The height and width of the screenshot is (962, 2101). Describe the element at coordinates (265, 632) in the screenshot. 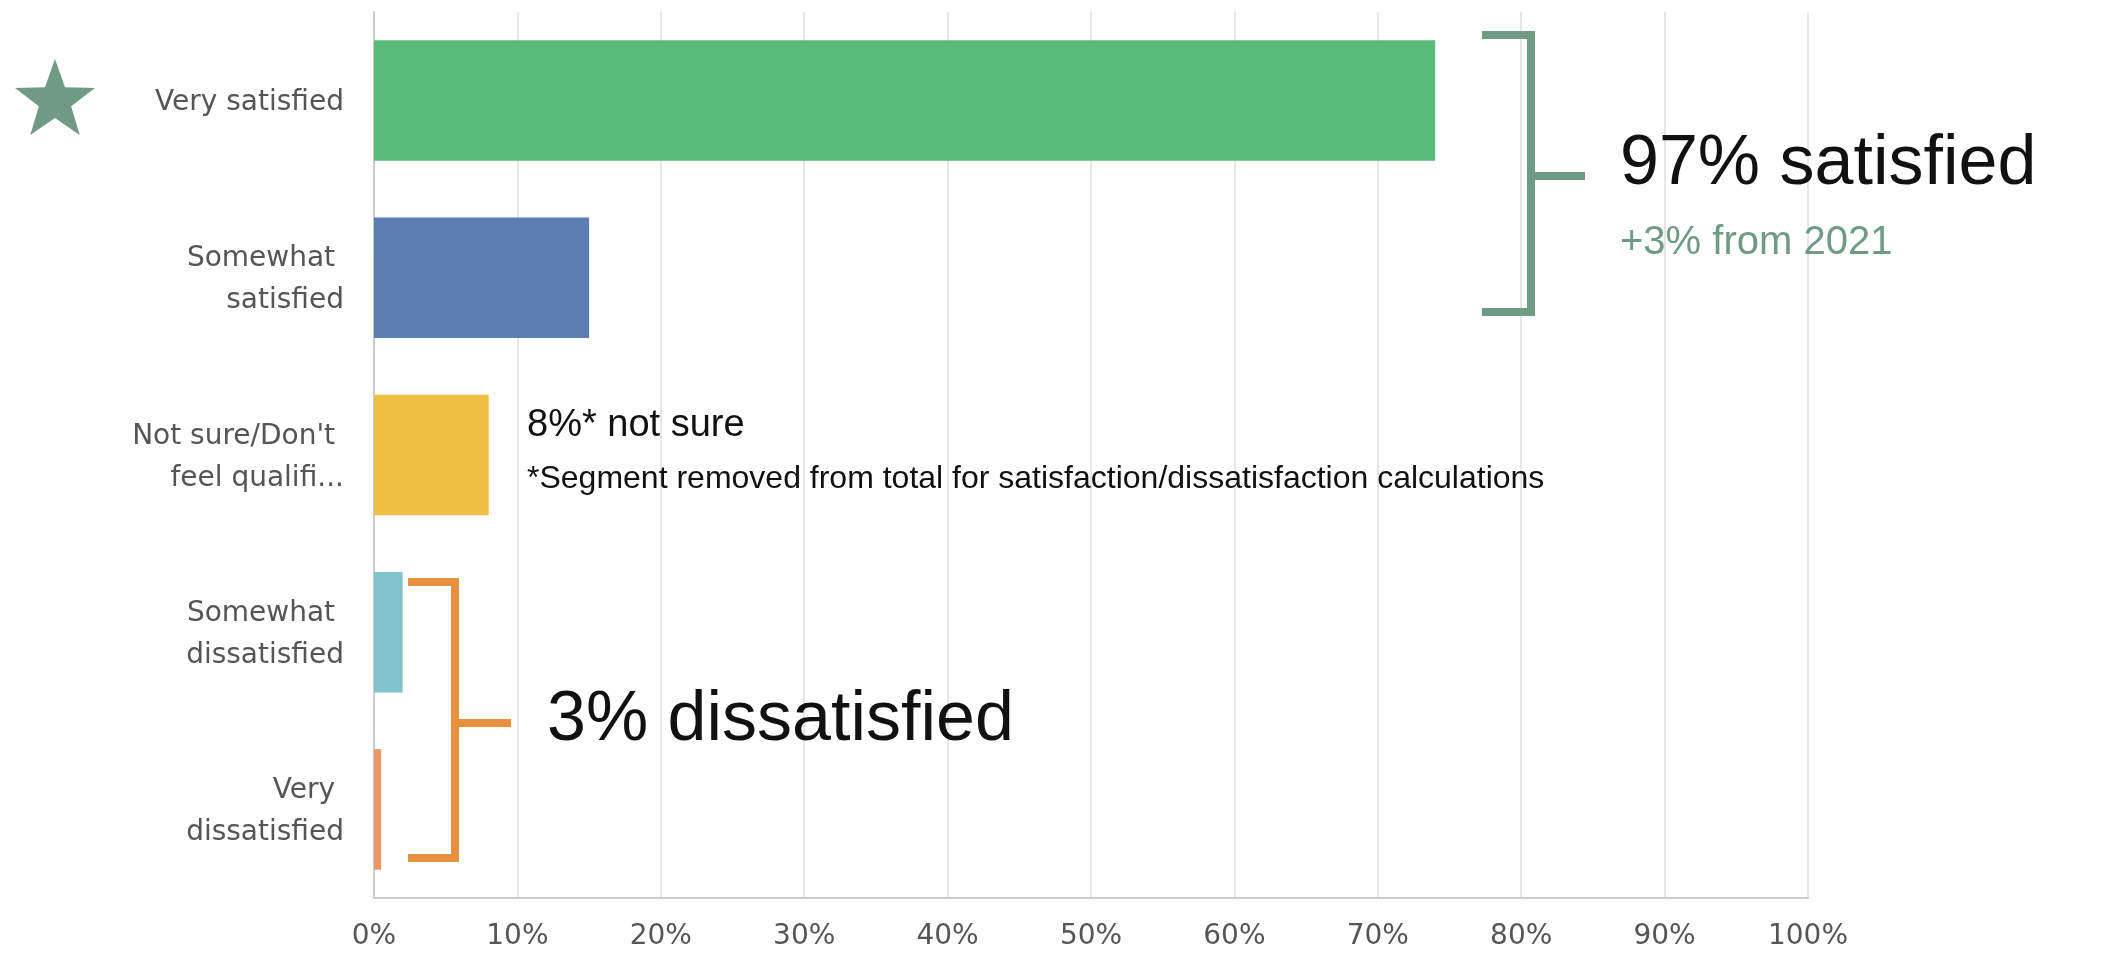

I see `y-tick-label: Somewhat dissatisfied` at that location.